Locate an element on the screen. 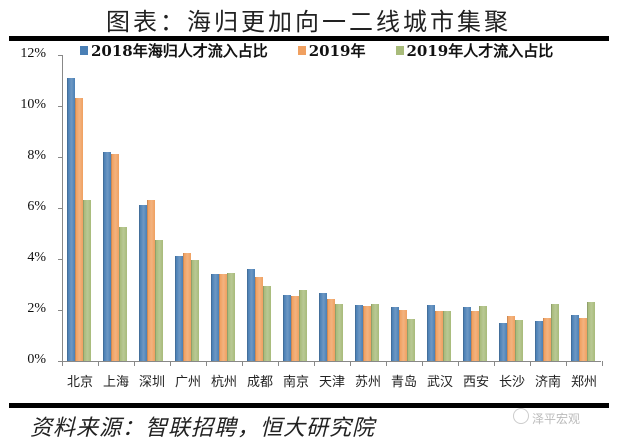 Image resolution: width=617 pixels, height=445 pixels. y-tick-label: 8% is located at coordinates (36, 155).